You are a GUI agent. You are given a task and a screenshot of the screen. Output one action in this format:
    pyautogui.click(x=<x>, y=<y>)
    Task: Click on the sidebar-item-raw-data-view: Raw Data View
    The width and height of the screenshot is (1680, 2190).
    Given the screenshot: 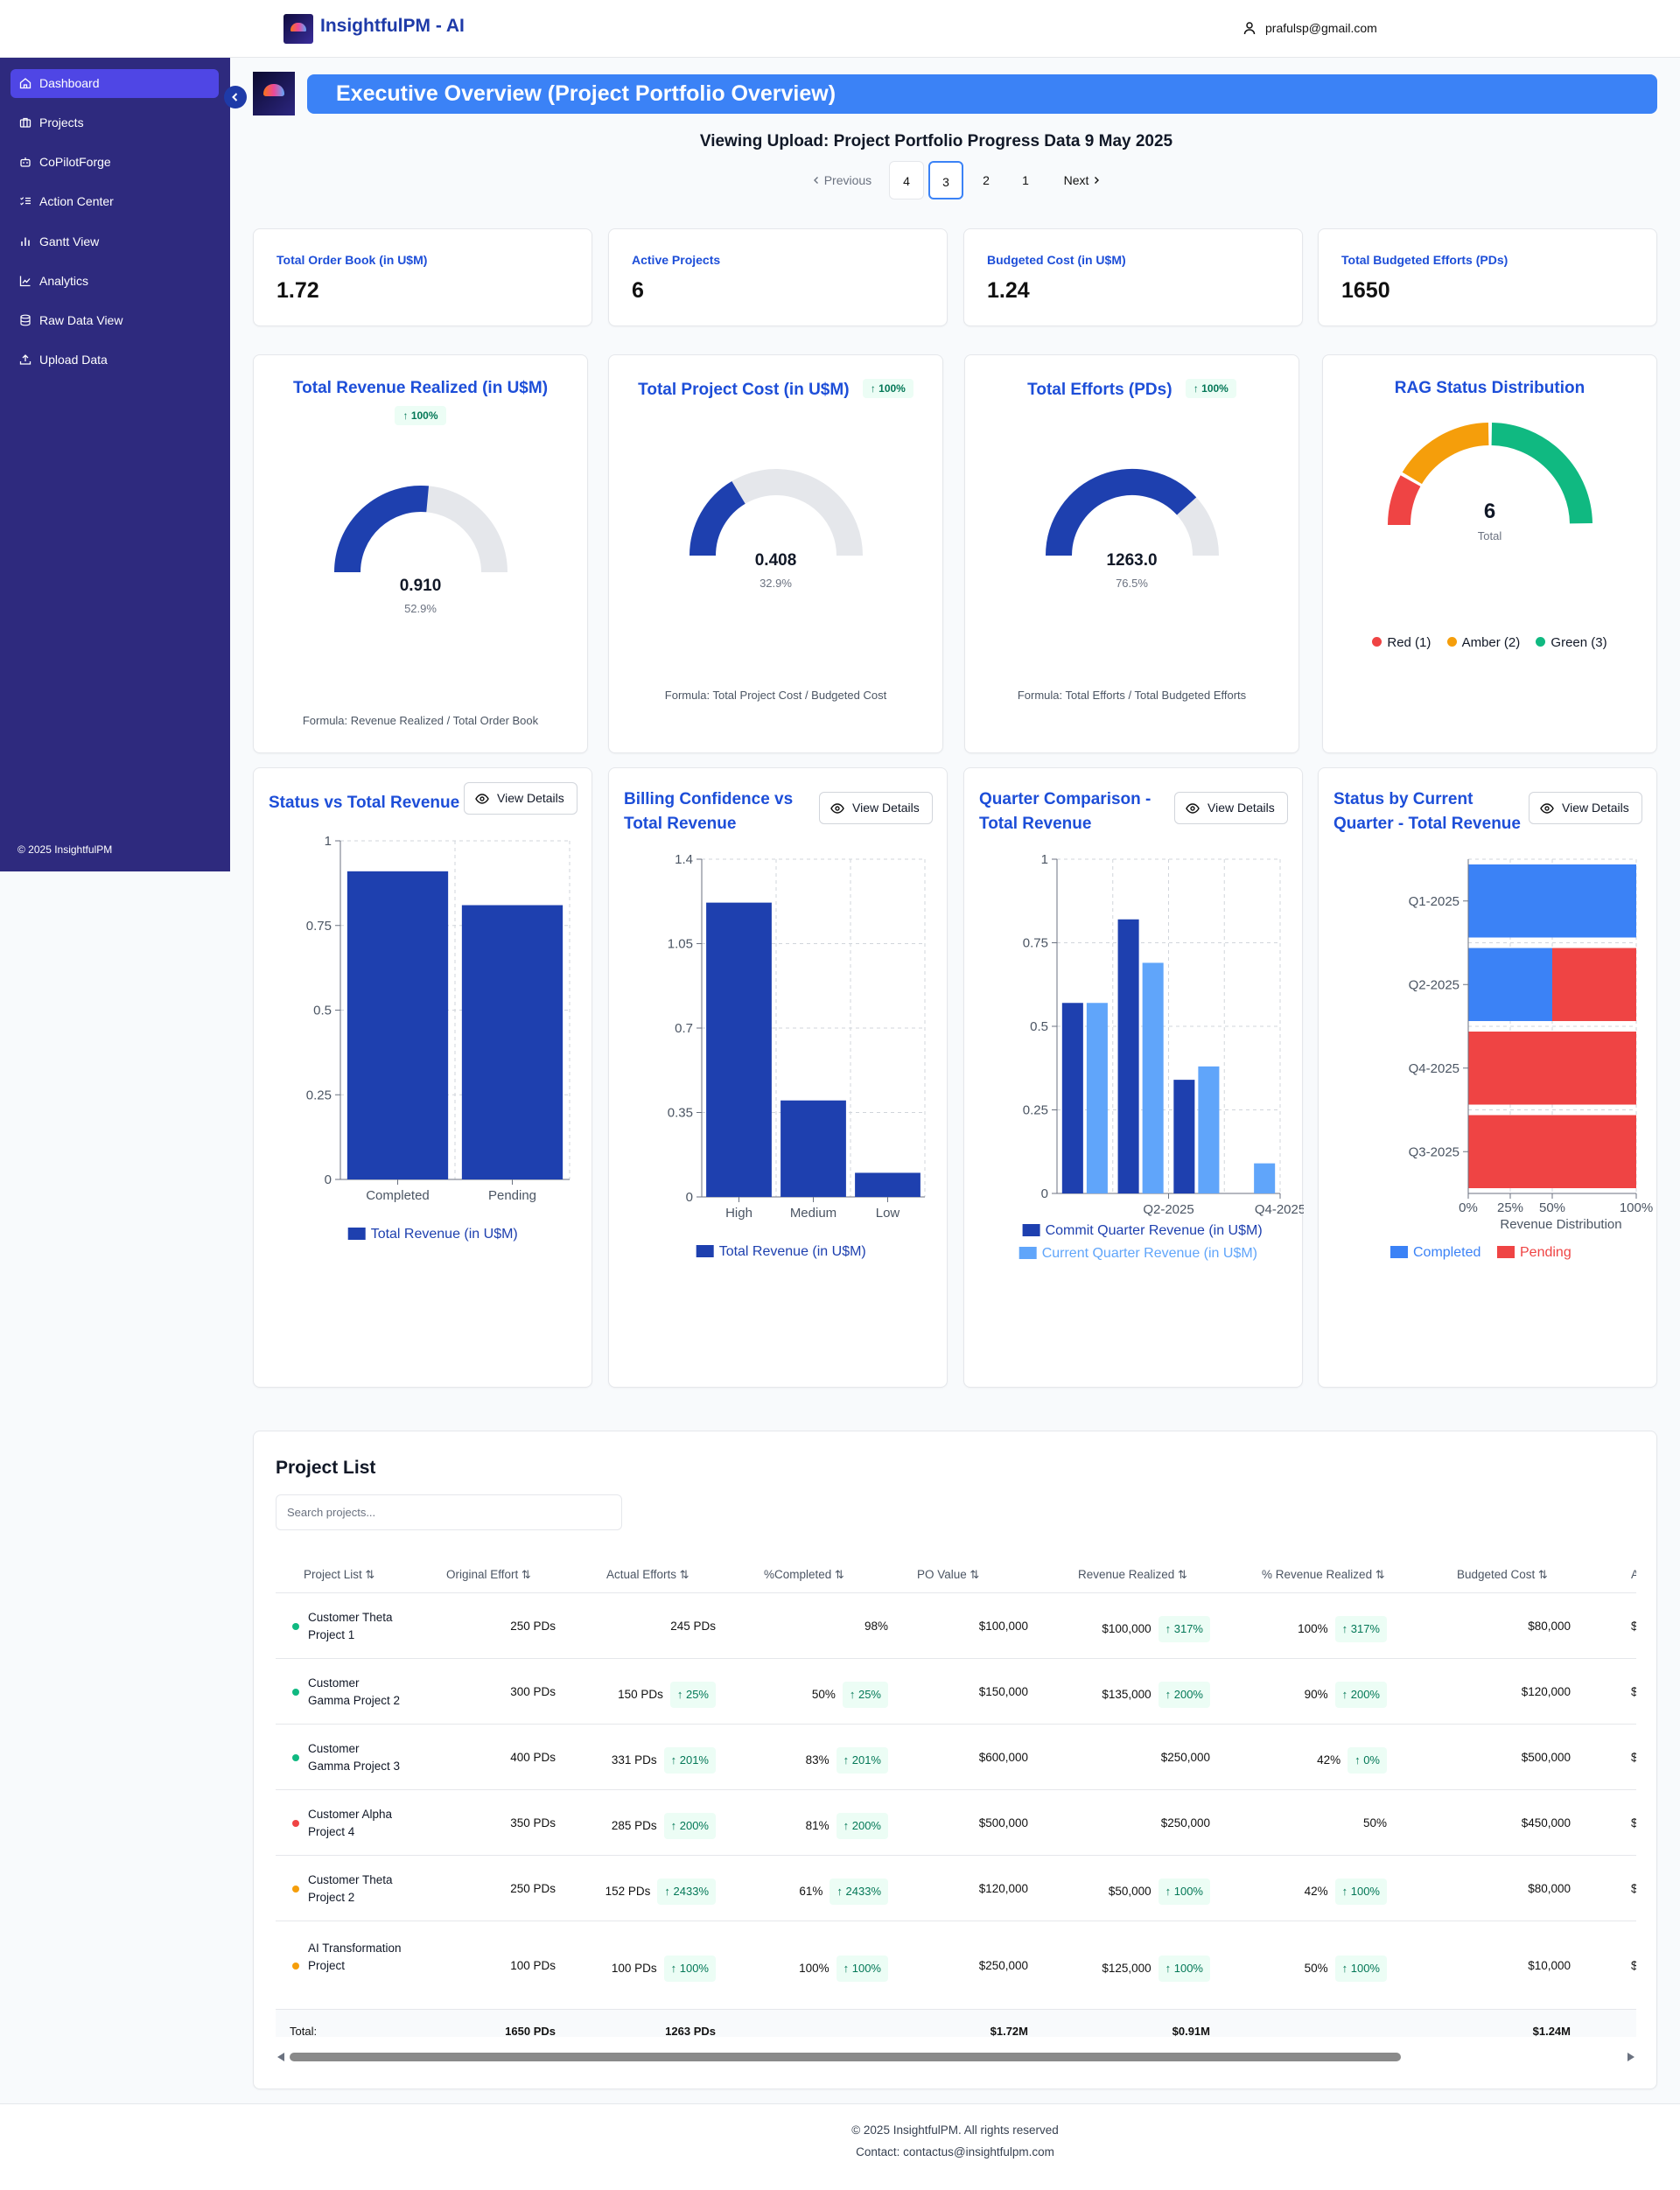 What is the action you would take?
    pyautogui.click(x=114, y=320)
    